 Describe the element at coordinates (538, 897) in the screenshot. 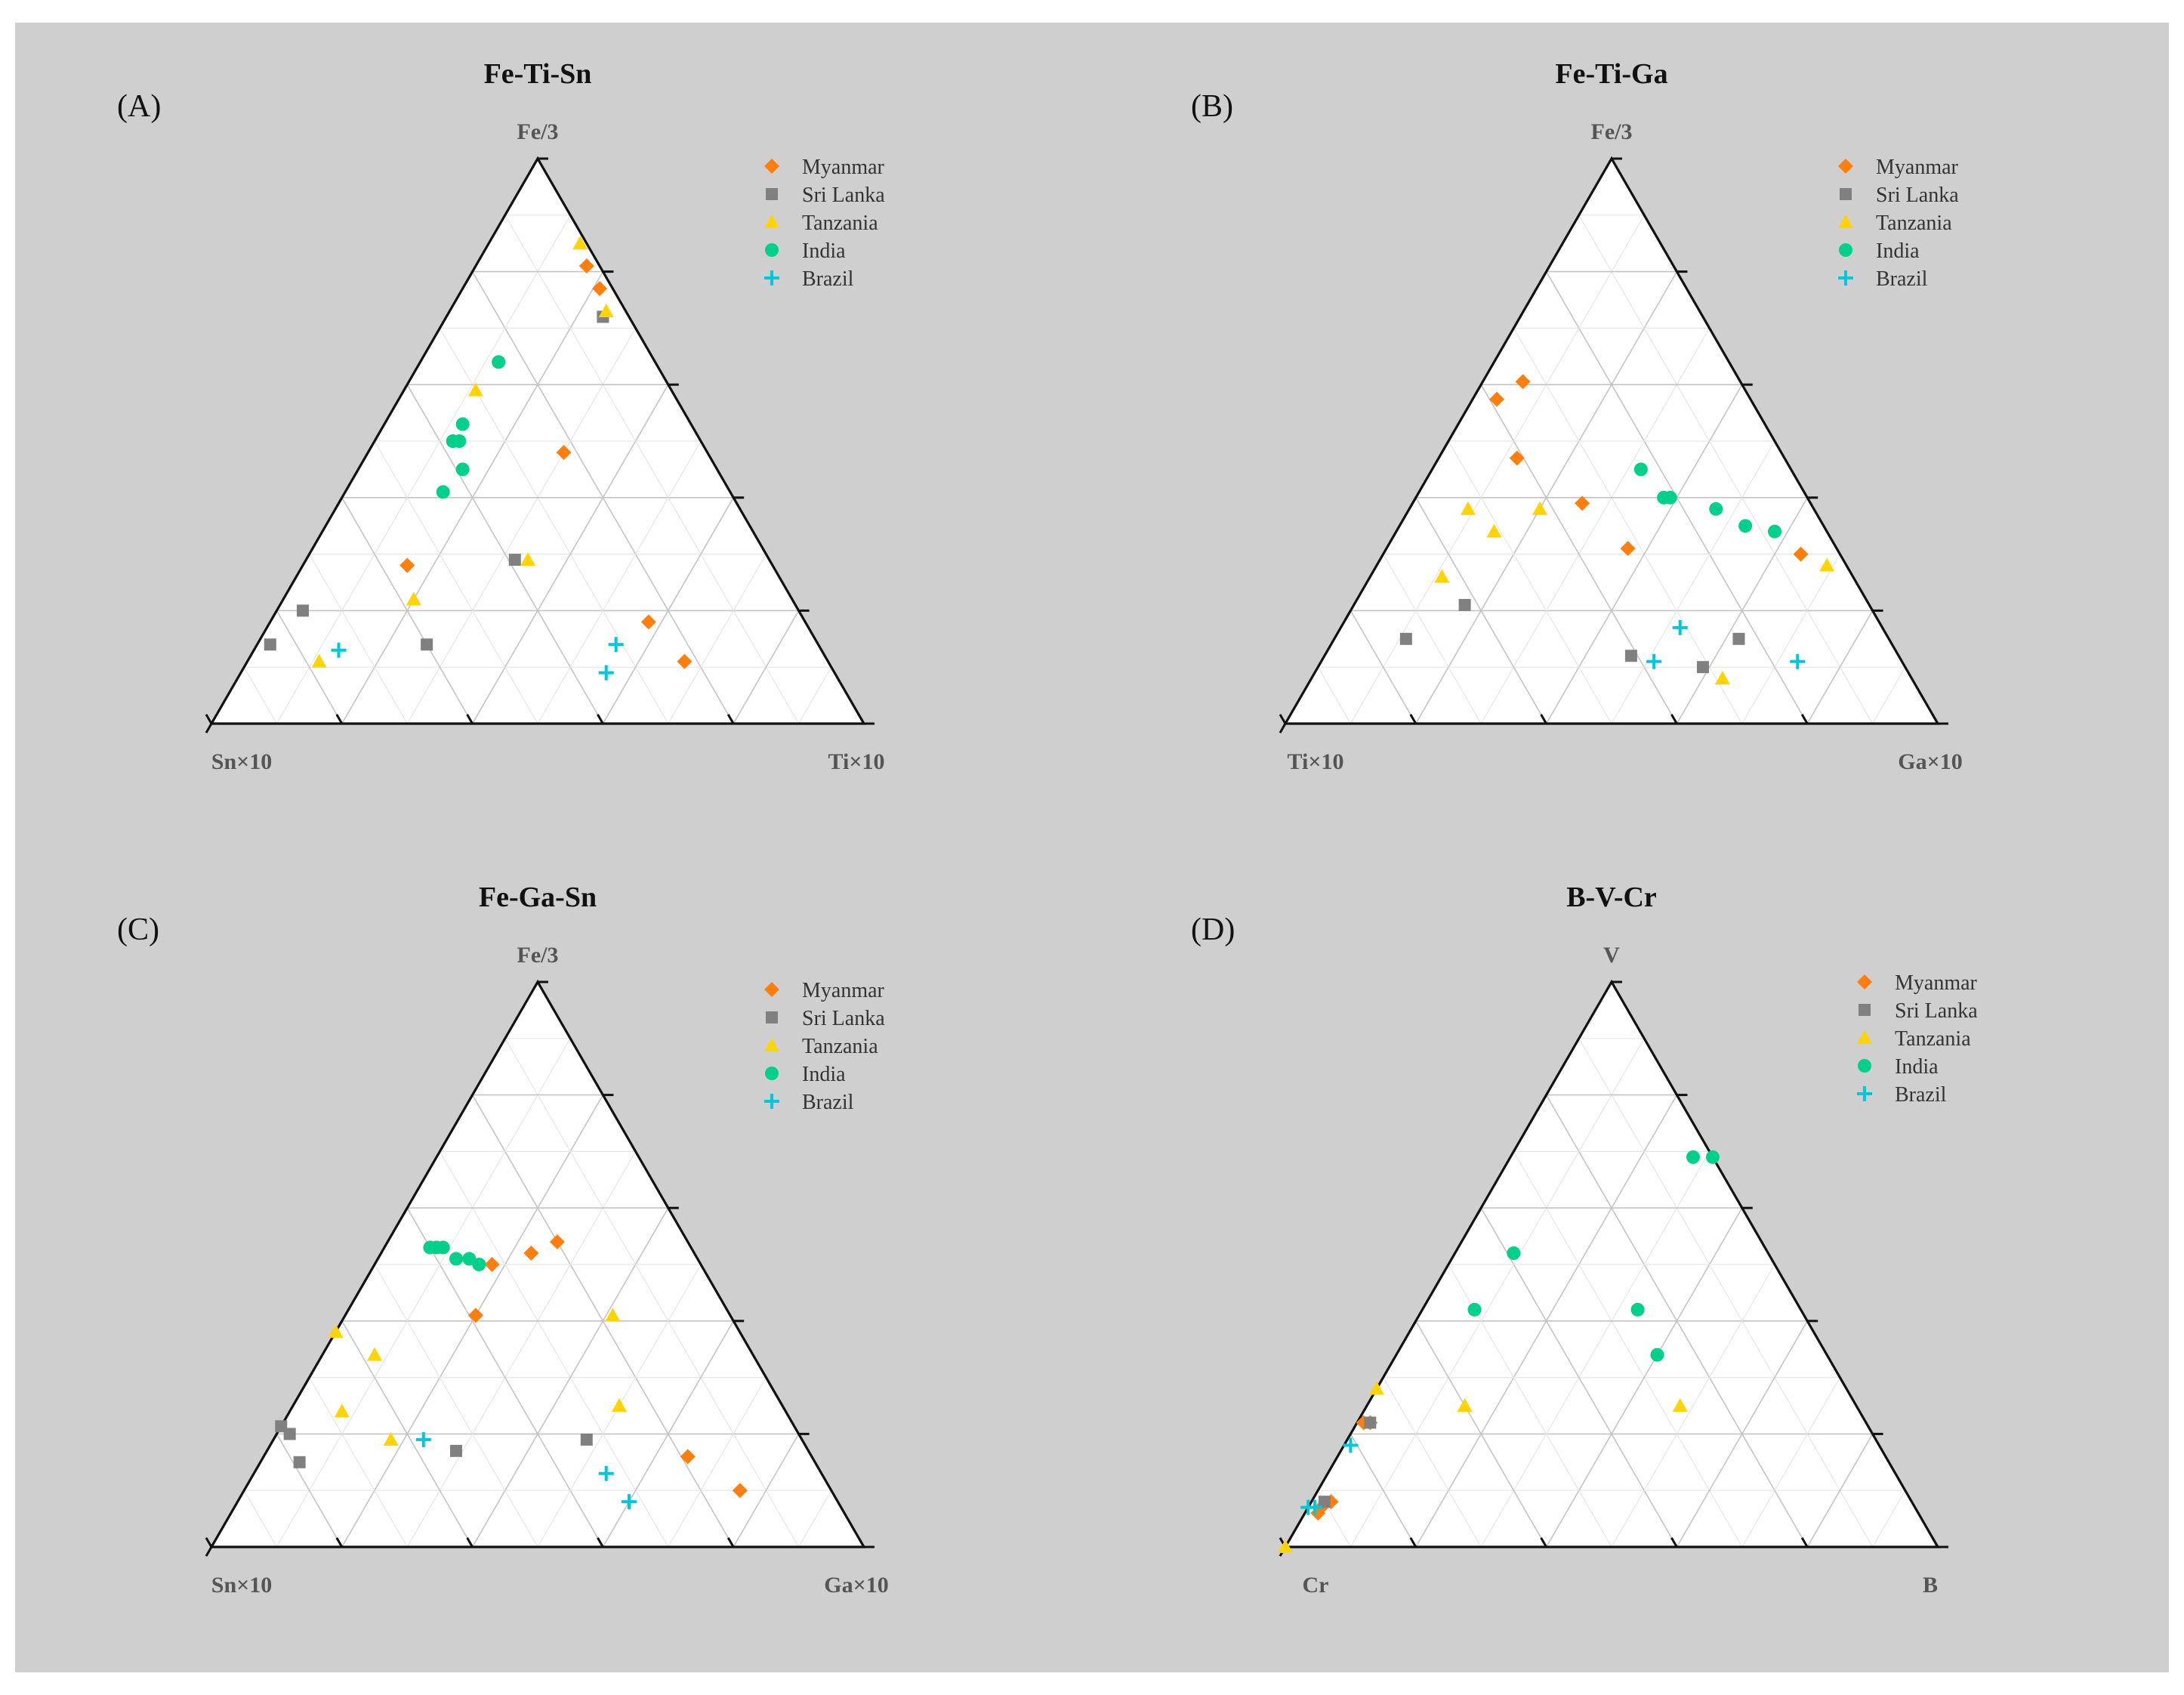

I see `chart-title: Fe-Ga-Sn` at that location.